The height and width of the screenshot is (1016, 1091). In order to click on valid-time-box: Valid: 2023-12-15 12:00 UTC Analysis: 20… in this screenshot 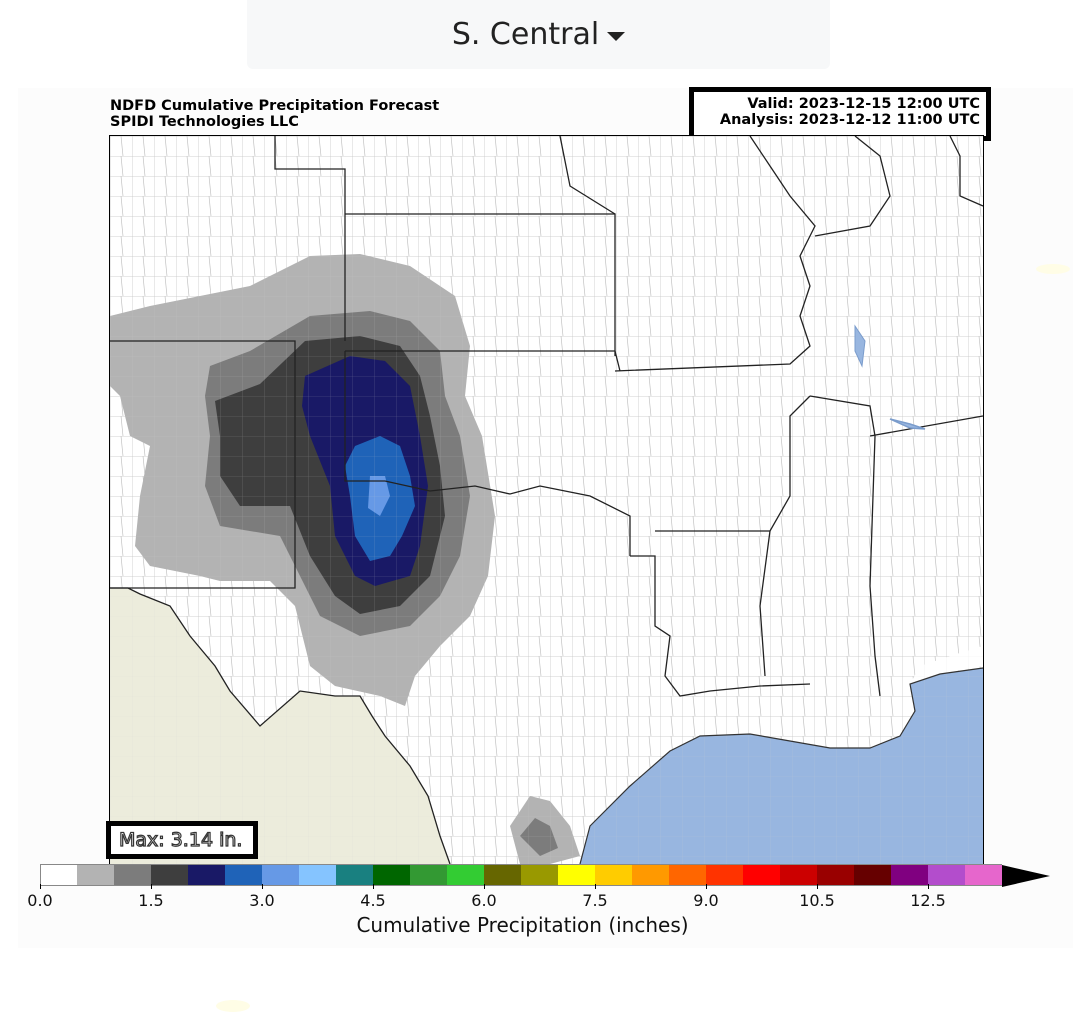, I will do `click(840, 114)`.